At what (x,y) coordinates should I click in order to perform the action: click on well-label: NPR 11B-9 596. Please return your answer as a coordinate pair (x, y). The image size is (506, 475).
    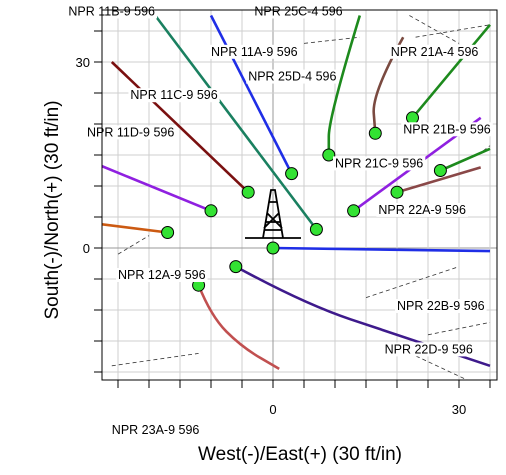
    Looking at the image, I should click on (111, 12).